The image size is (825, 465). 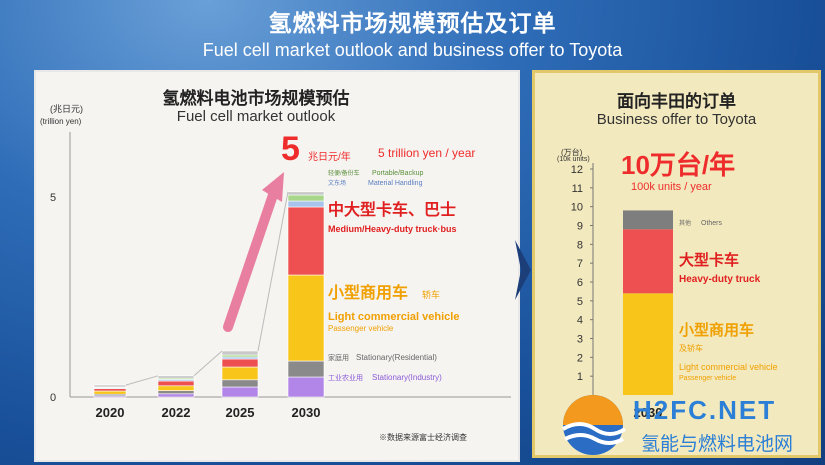 I want to click on growth-arrow-icon, so click(x=251, y=259).